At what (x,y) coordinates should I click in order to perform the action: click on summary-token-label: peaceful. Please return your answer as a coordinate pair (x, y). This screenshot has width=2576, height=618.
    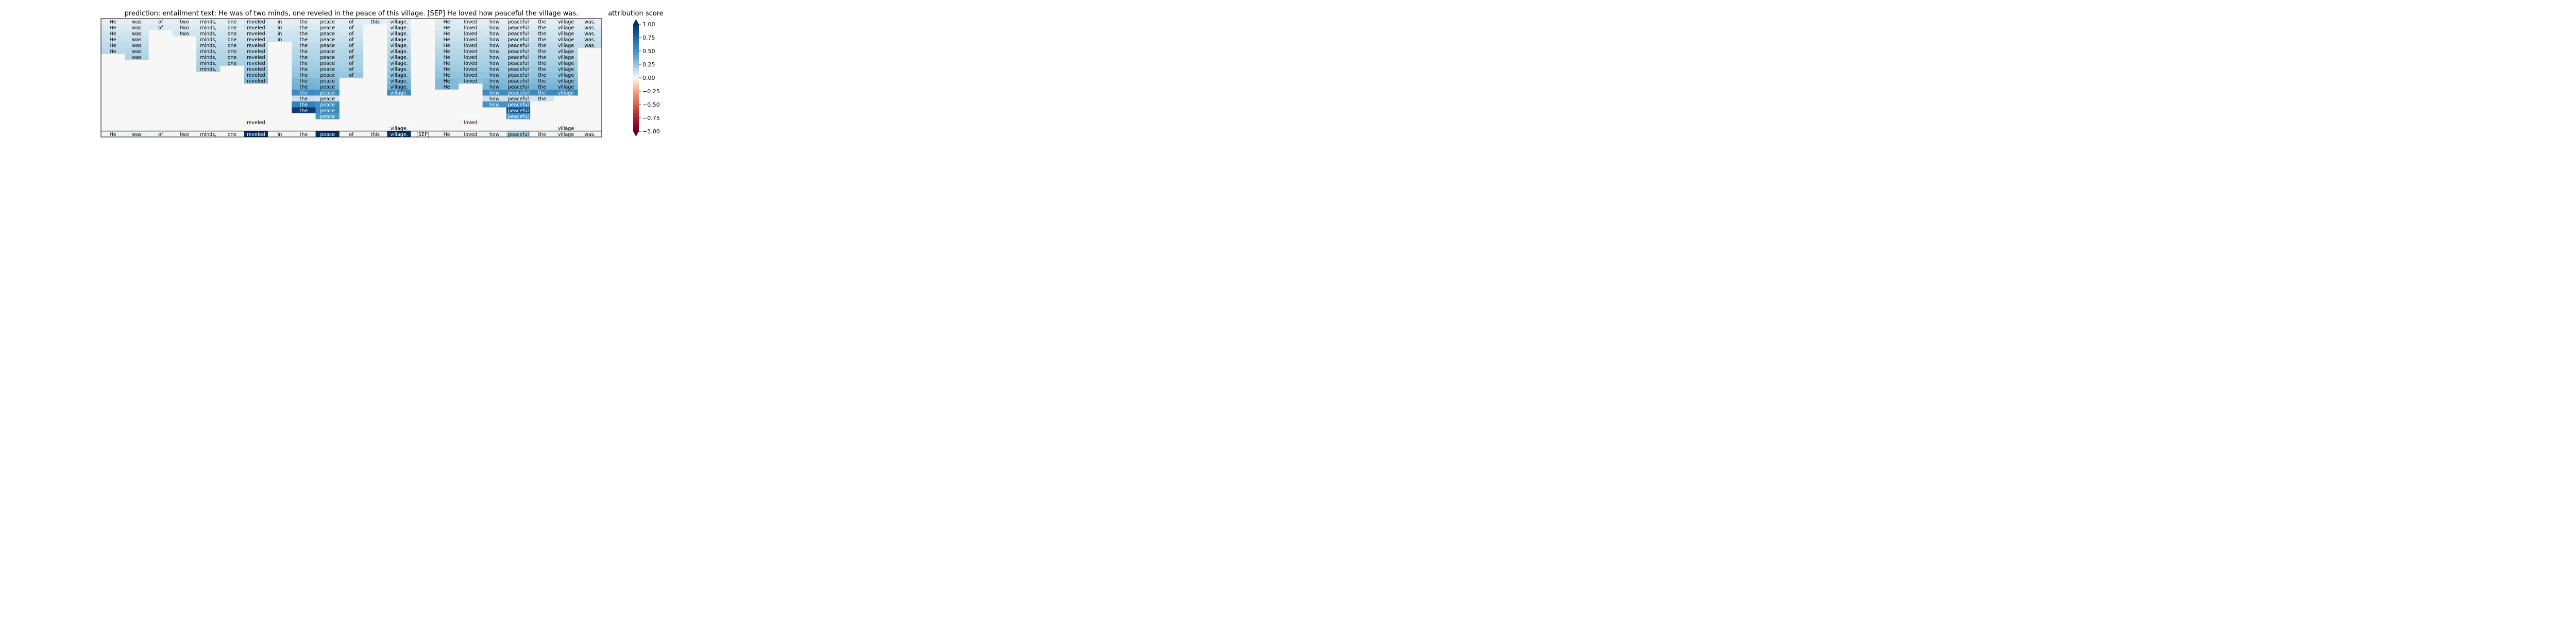
    Looking at the image, I should click on (518, 135).